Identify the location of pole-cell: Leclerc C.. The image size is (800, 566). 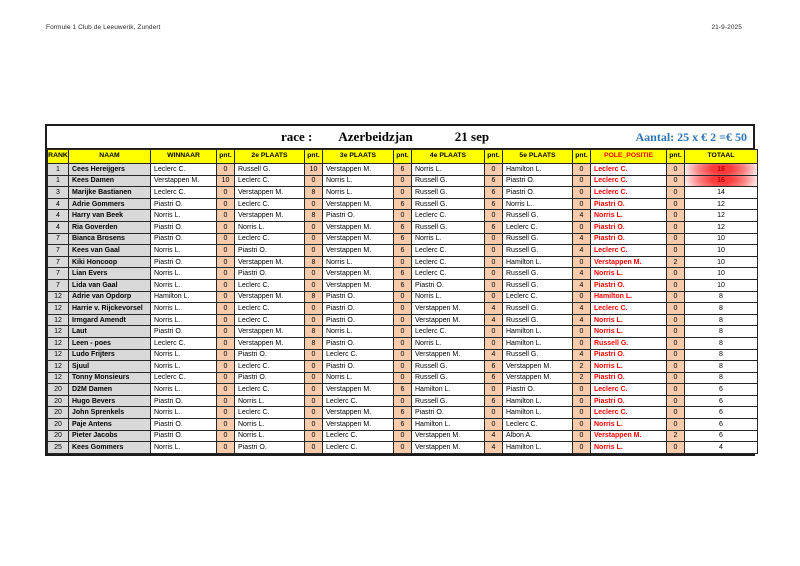
(628, 250).